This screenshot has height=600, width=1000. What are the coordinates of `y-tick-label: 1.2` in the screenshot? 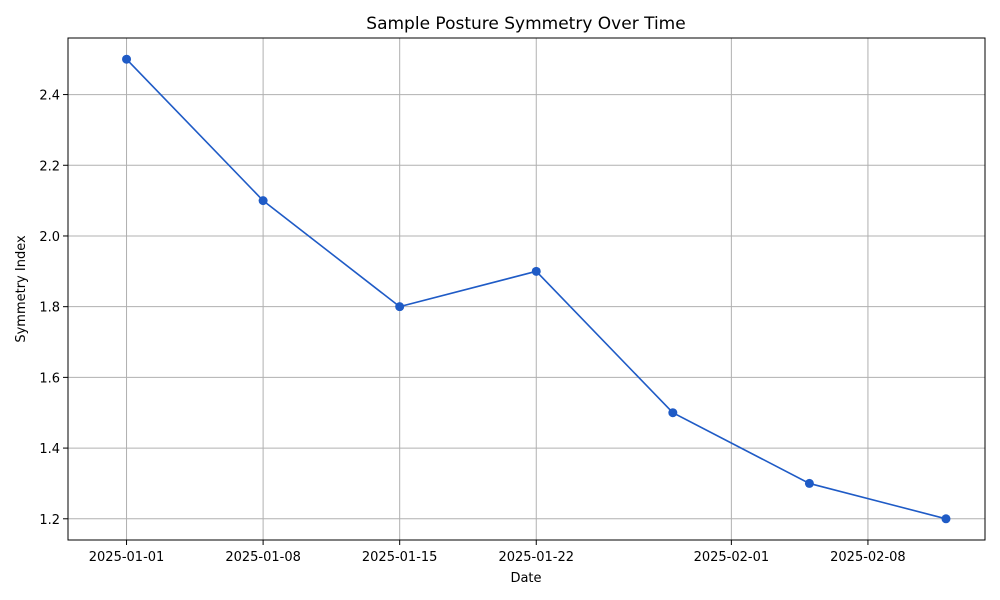 It's located at (49, 520).